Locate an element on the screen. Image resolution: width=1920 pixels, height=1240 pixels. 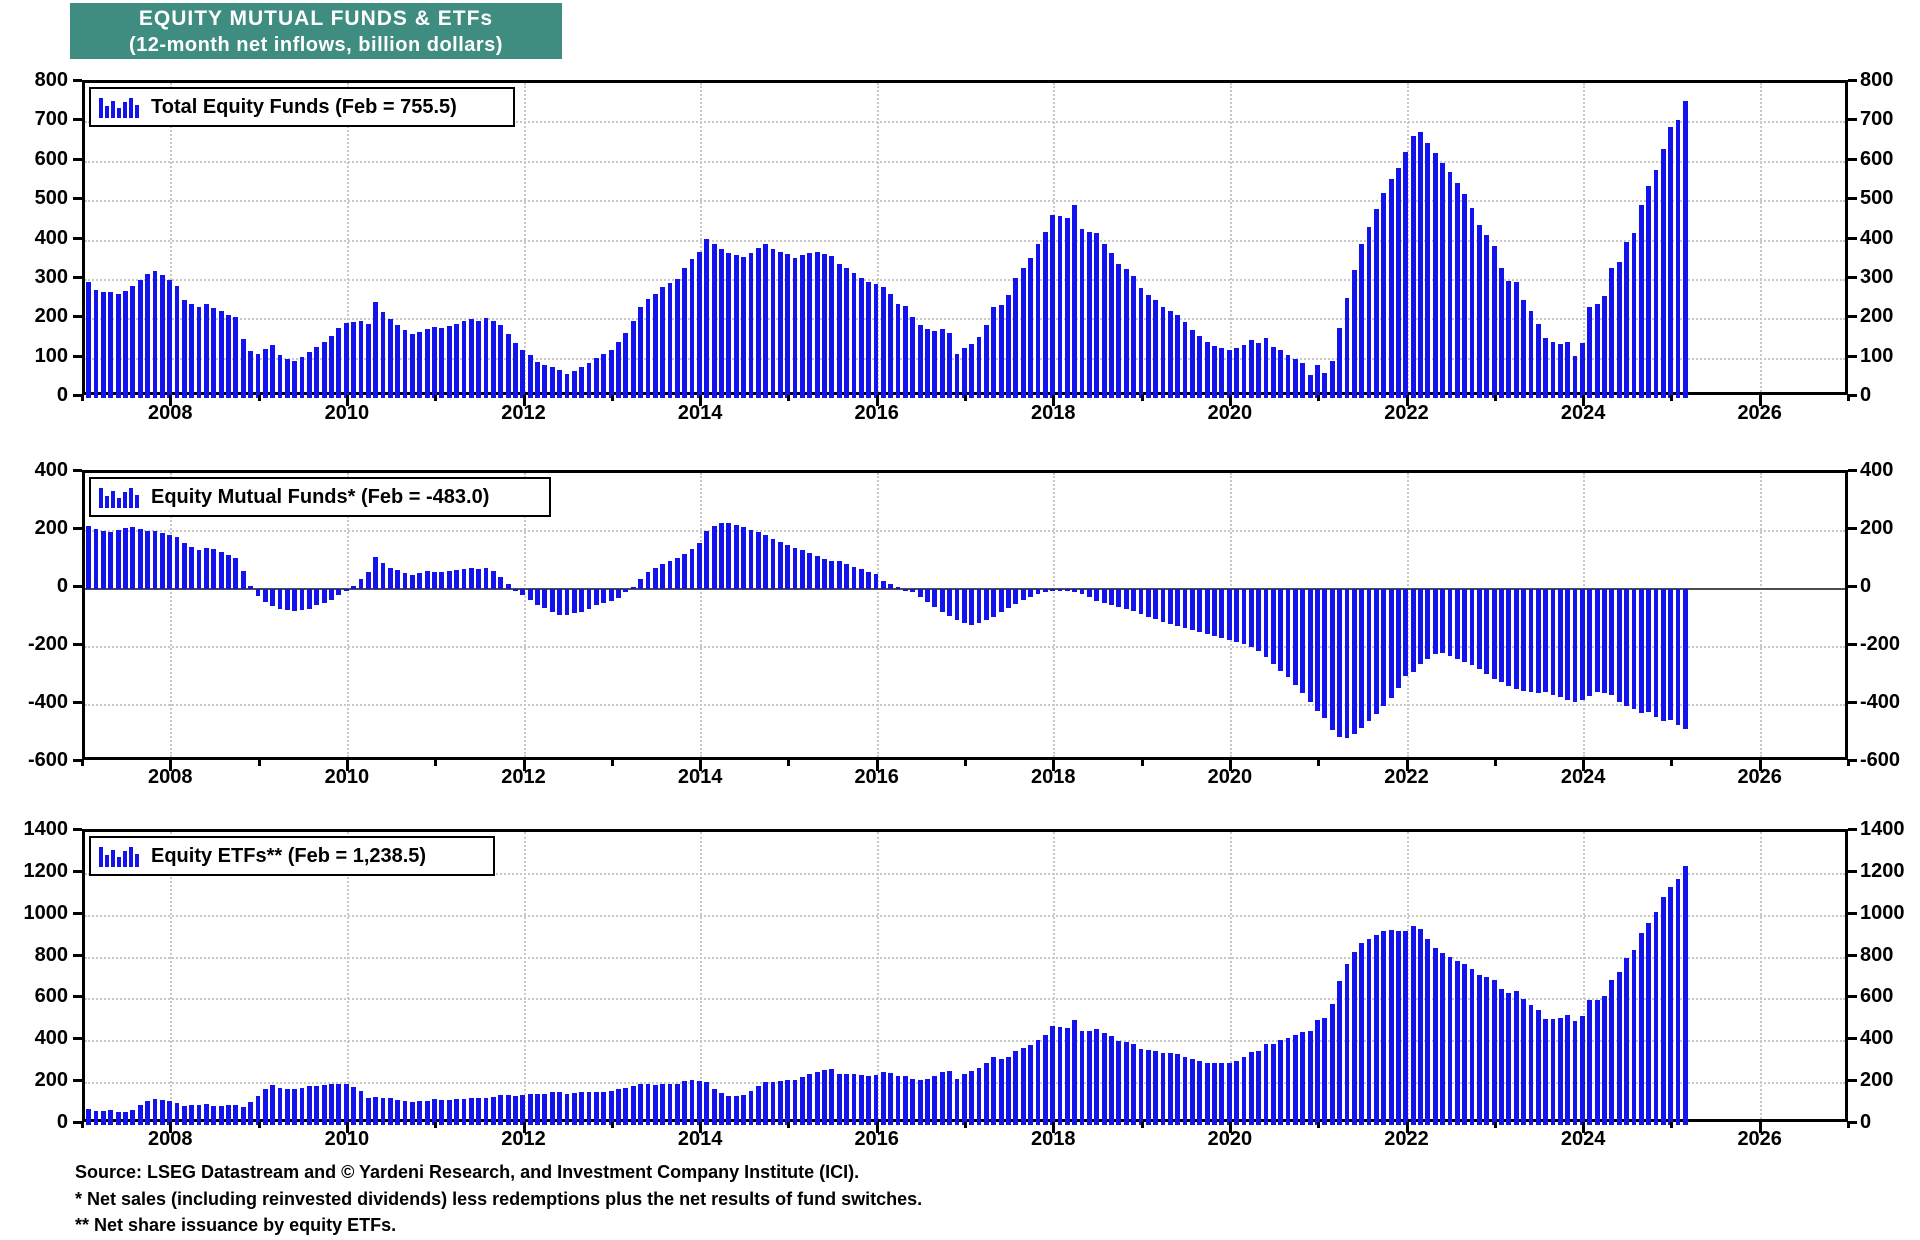
y-label-left-1400: 1400 is located at coordinates (46, 829).